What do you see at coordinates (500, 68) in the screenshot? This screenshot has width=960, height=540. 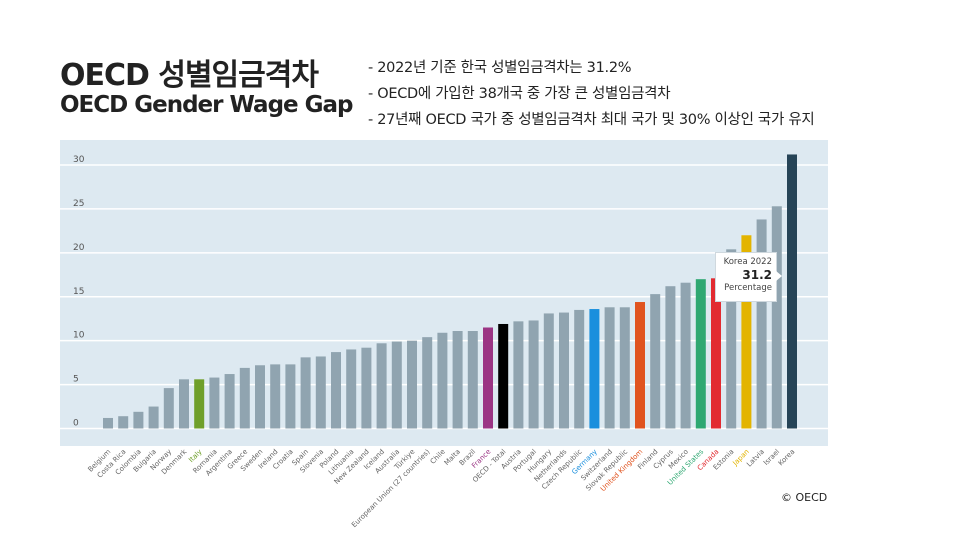 I see `bullet-1: - 2022년 기준 한국 성별임금격차는 31.2%` at bounding box center [500, 68].